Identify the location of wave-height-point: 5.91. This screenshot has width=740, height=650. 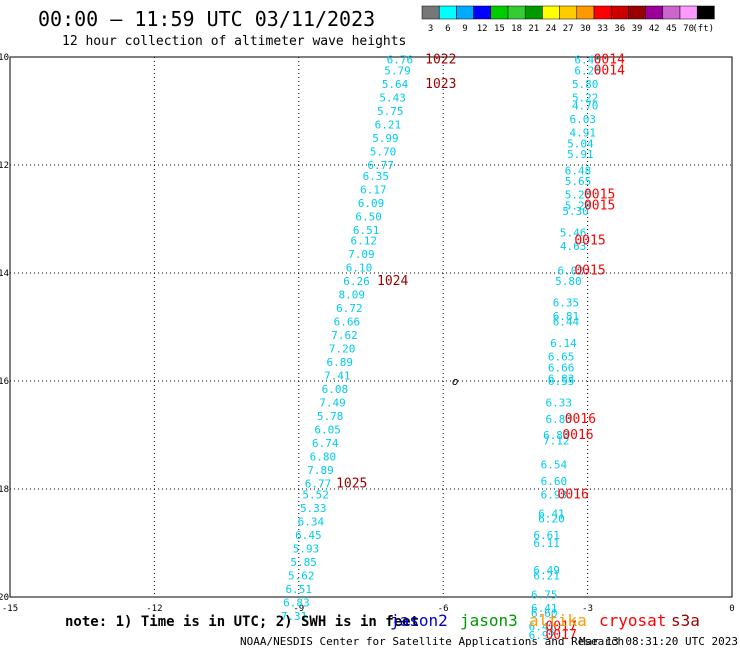
(580, 154).